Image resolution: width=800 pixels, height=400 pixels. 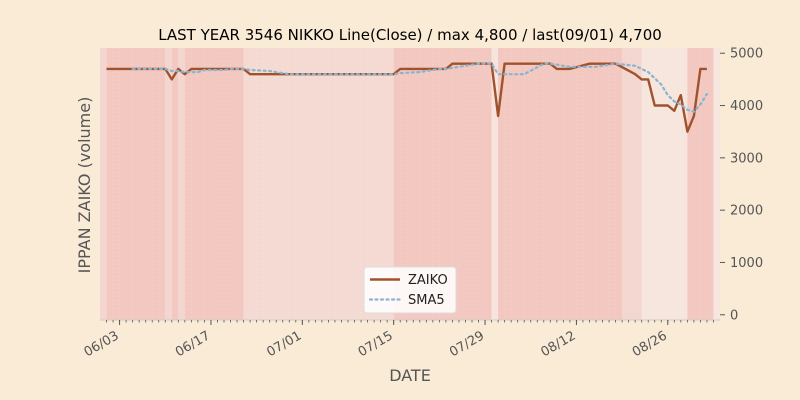 I want to click on y-tick-label: 2000, so click(x=746, y=211).